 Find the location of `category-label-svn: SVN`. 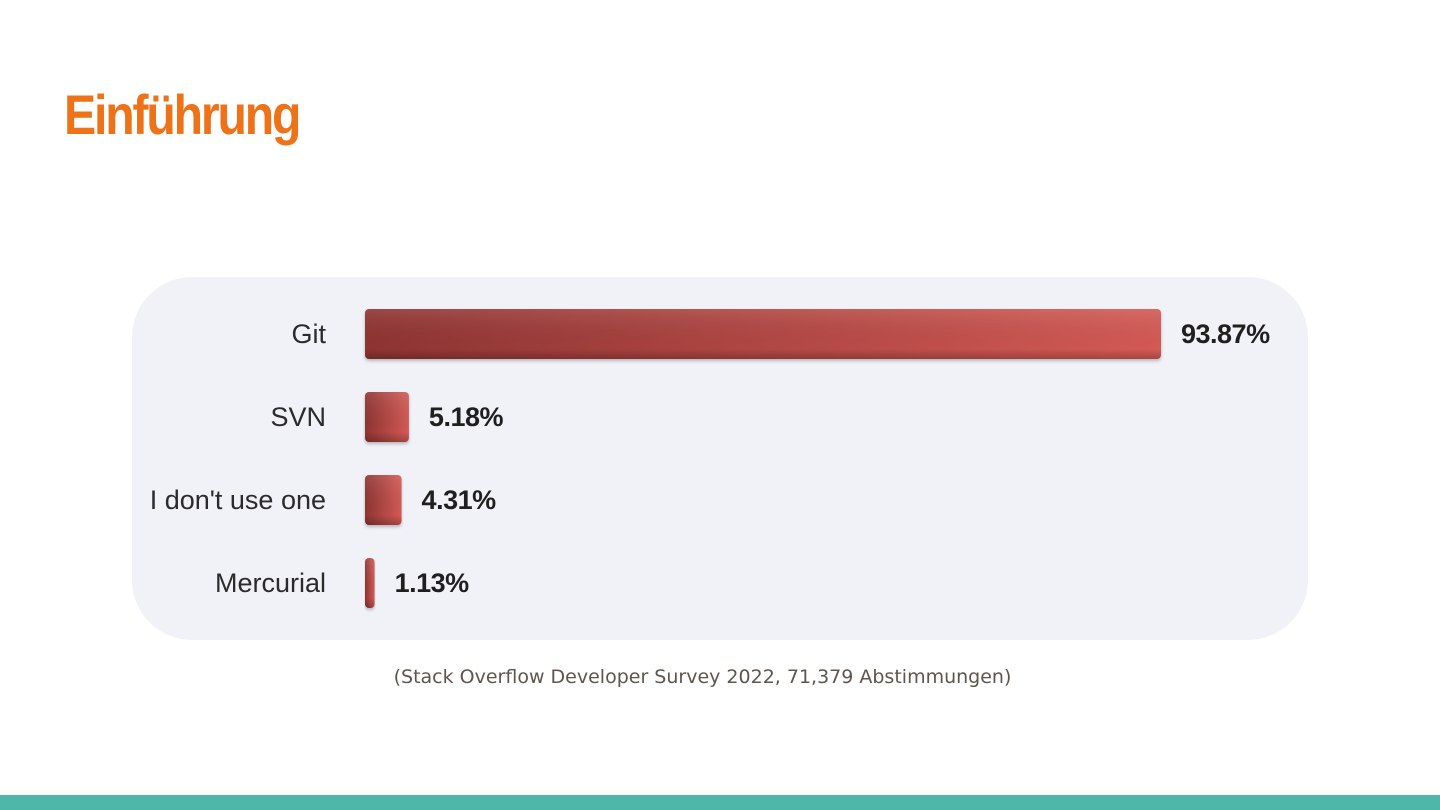

category-label-svn: SVN is located at coordinates (298, 417).